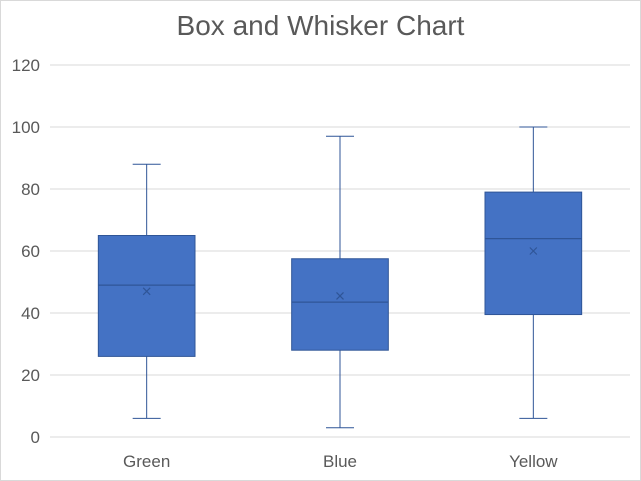 This screenshot has width=641, height=481. What do you see at coordinates (30, 189) in the screenshot?
I see `y-tick-label: 80` at bounding box center [30, 189].